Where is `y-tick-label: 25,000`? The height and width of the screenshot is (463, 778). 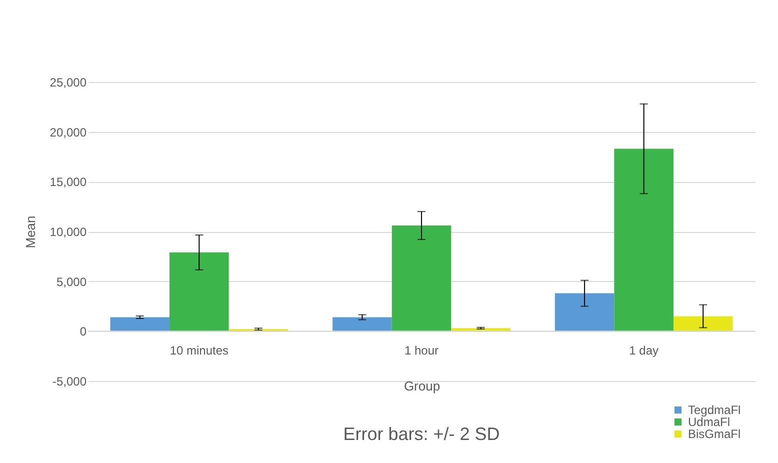
y-tick-label: 25,000 is located at coordinates (68, 83).